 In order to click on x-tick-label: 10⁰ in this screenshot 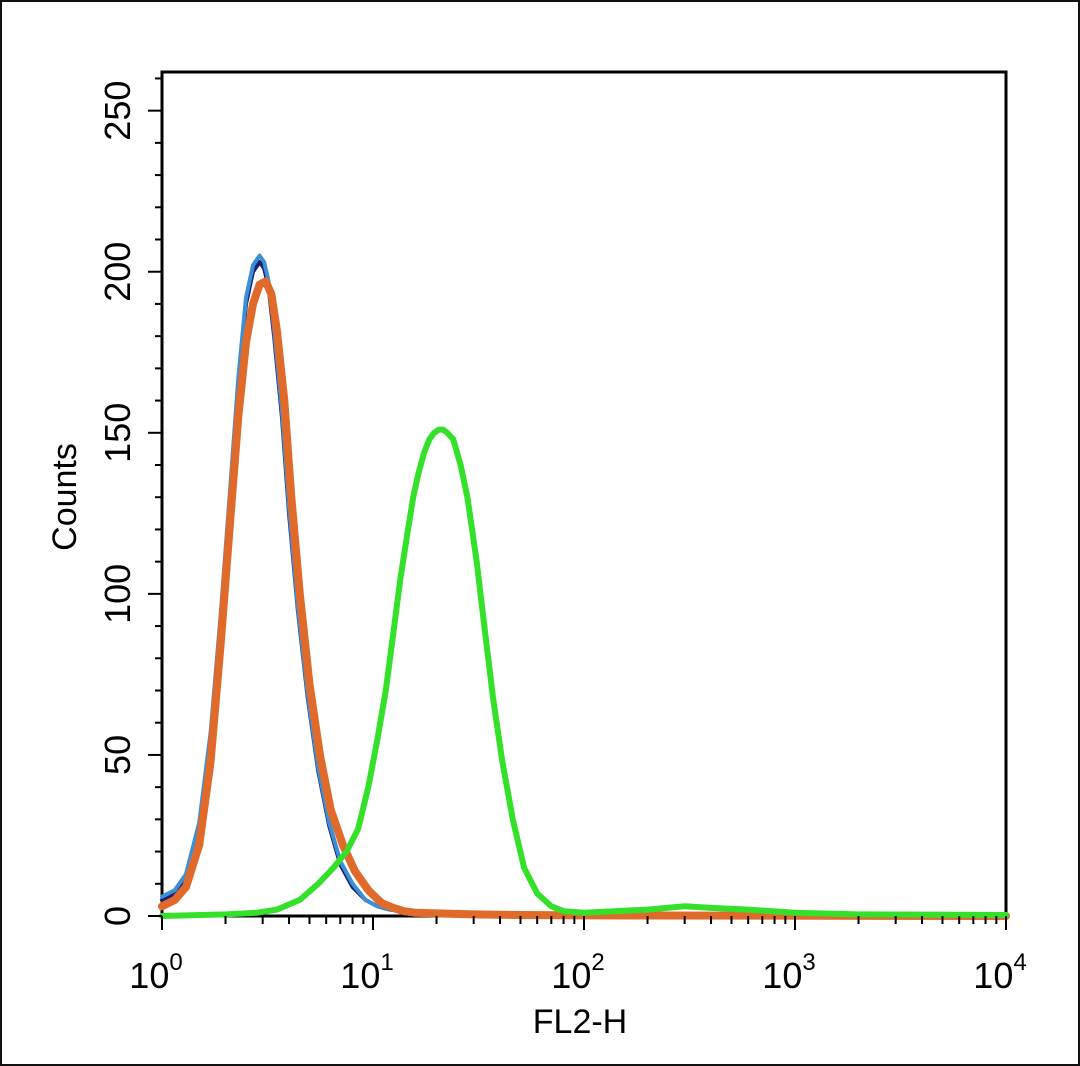, I will do `click(155, 972)`.